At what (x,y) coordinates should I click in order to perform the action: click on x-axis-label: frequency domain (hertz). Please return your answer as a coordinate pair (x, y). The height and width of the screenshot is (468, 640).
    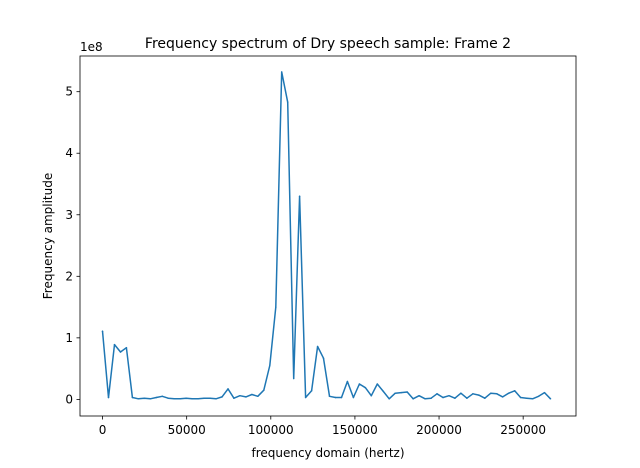
    Looking at the image, I should click on (327, 453).